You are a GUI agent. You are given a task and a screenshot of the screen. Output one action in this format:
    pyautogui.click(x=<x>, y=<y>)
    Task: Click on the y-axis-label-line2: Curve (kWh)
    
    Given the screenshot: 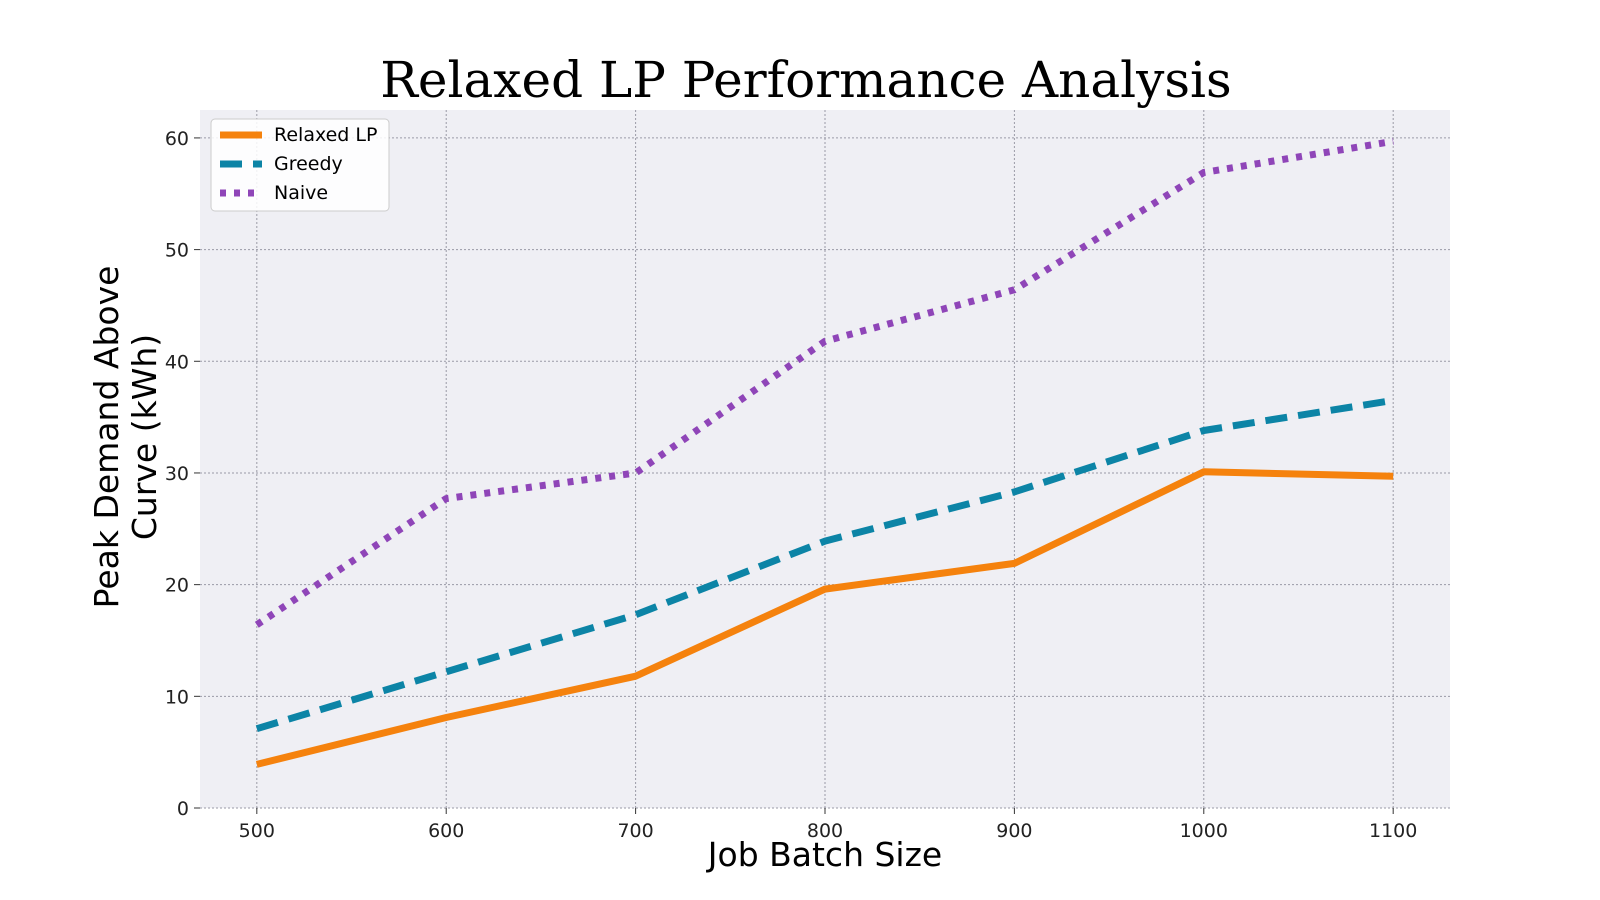 What is the action you would take?
    pyautogui.click(x=144, y=437)
    